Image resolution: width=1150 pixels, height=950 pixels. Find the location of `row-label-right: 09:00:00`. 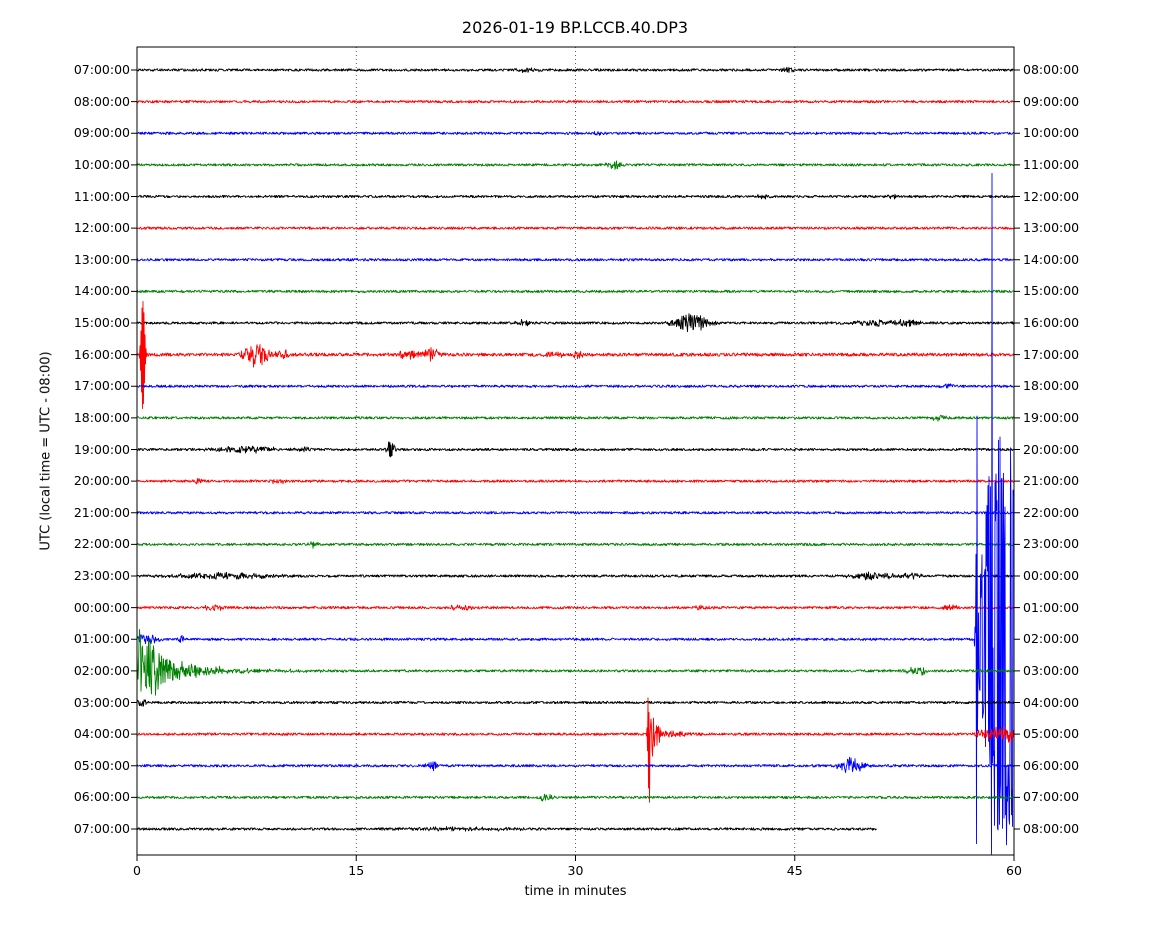

row-label-right: 09:00:00 is located at coordinates (1051, 101).